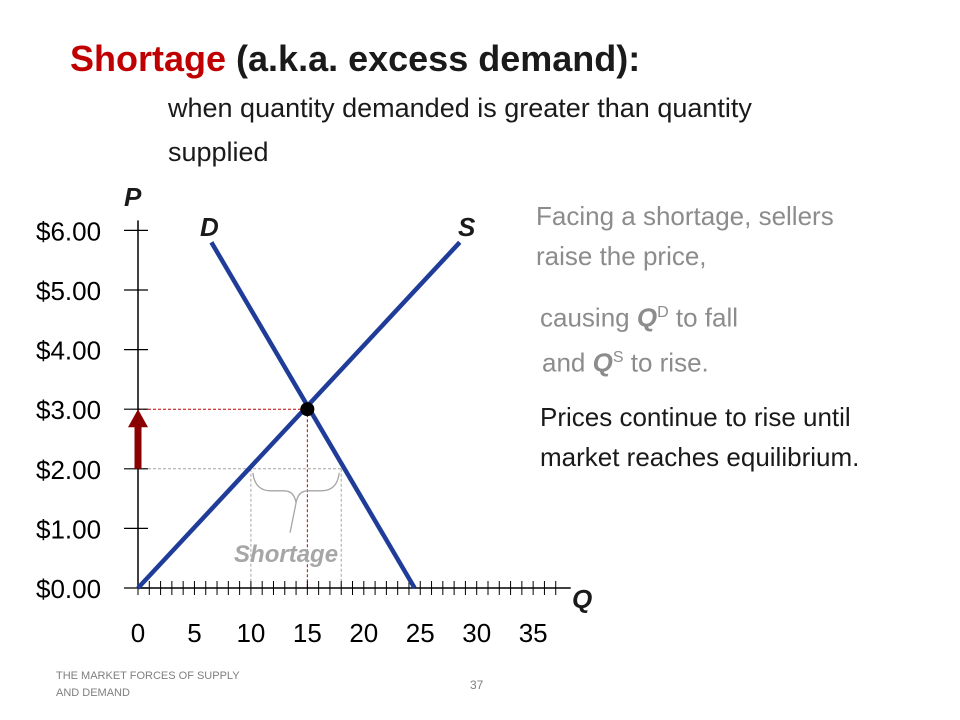  Describe the element at coordinates (68, 351) in the screenshot. I see `y-tick-label: $4.00` at that location.